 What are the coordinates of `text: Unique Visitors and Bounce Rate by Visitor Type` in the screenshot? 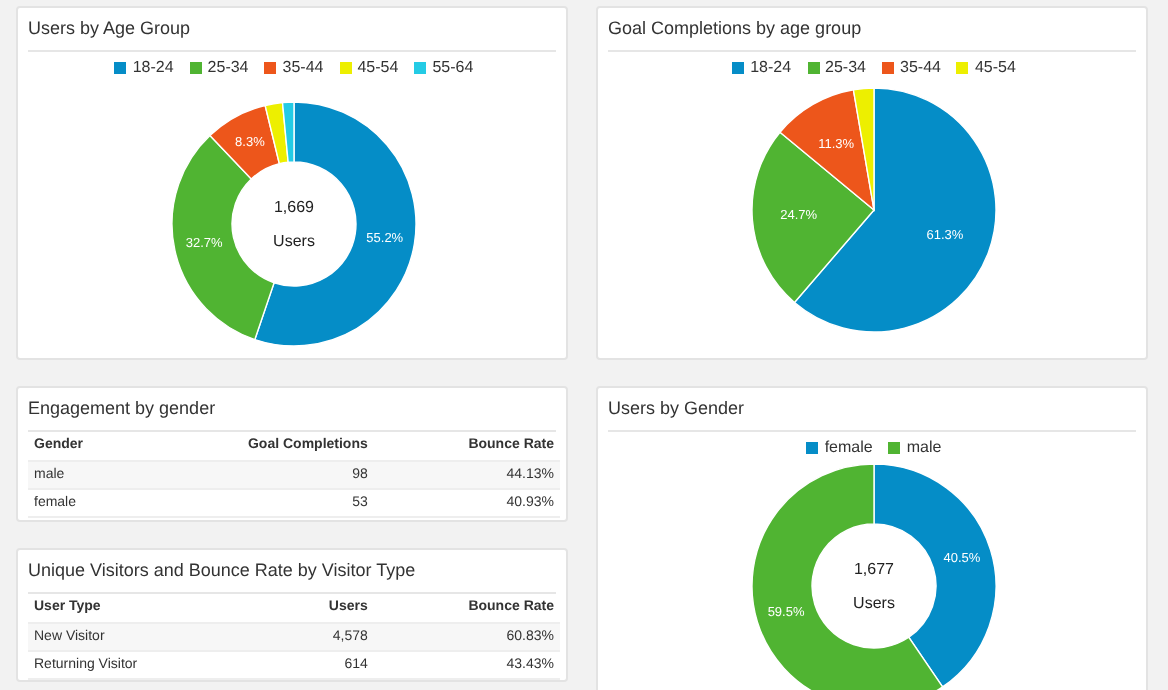 It's located at (292, 572).